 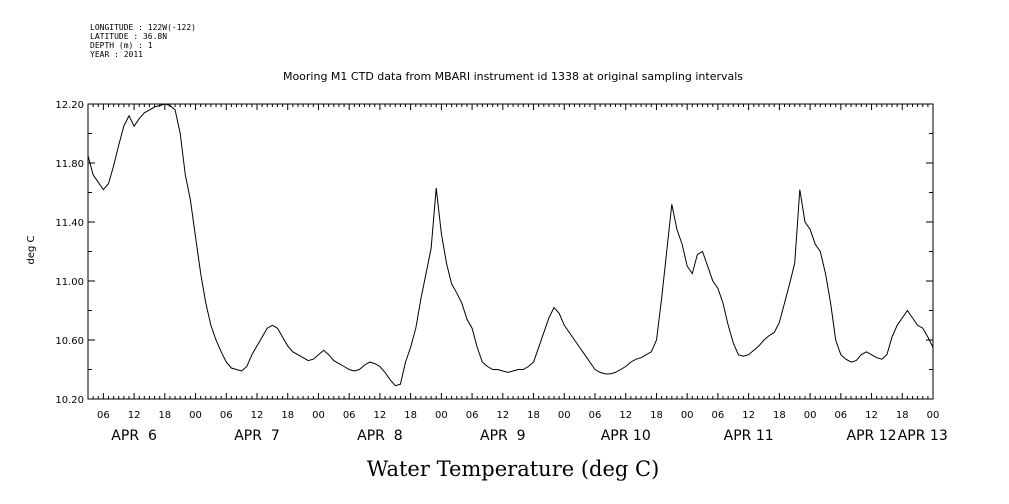 What do you see at coordinates (380, 436) in the screenshot?
I see `x-day-label: APR 8` at bounding box center [380, 436].